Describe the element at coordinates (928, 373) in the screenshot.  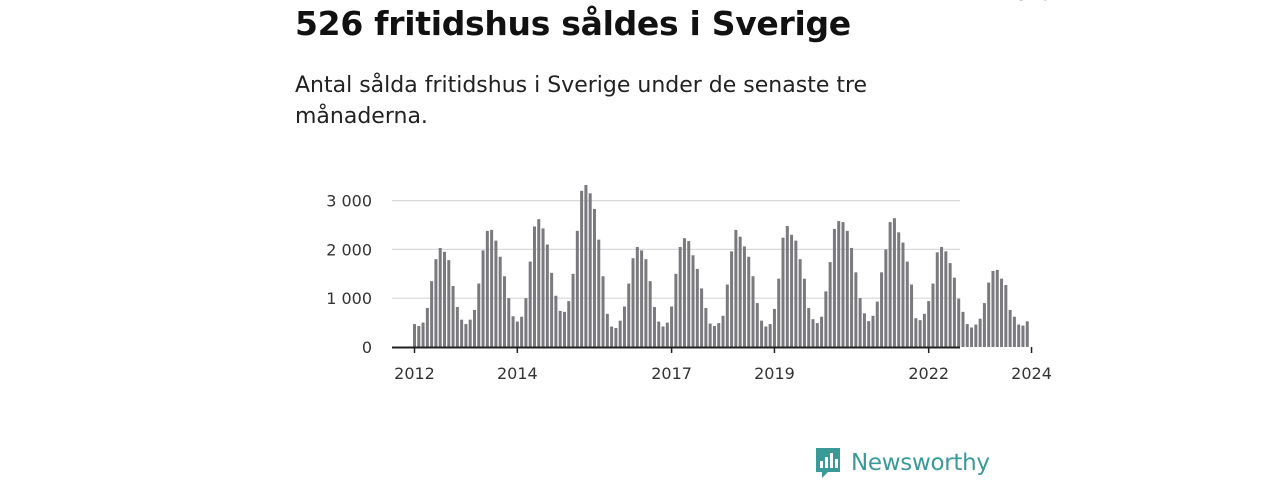
I see `x-tick-label: 2022` at that location.